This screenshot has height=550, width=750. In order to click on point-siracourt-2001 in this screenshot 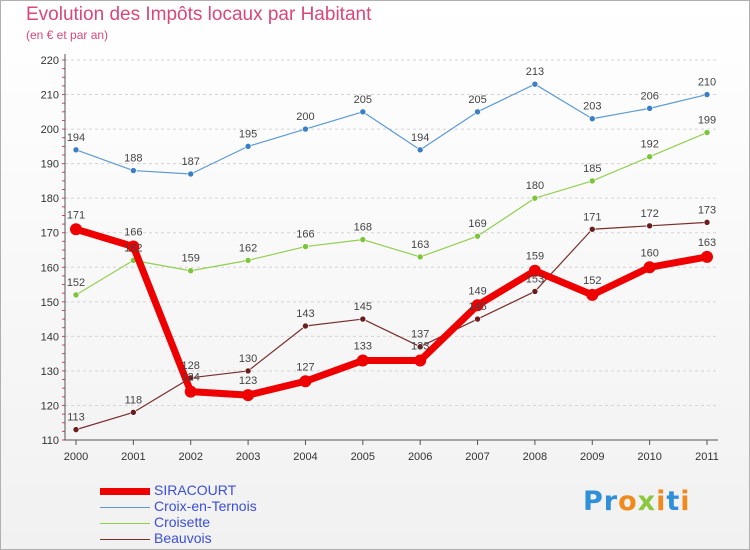, I will do `click(133, 246)`.